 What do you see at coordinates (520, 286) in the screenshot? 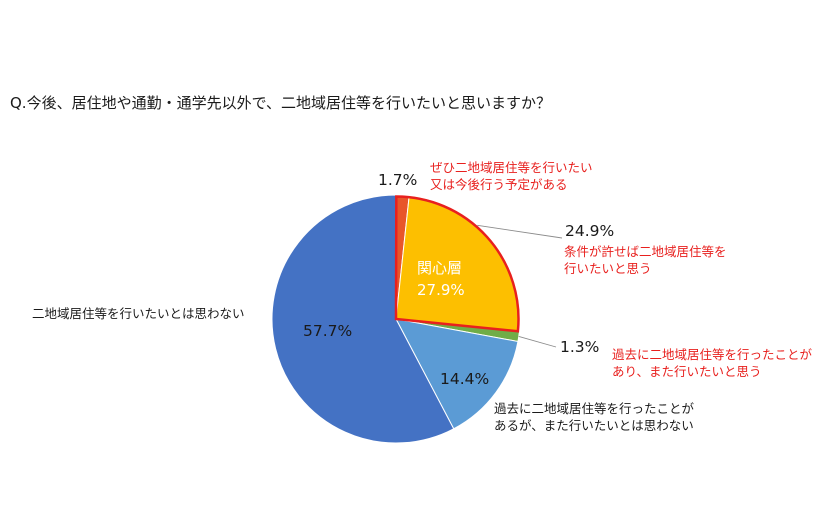
I see `leader-lines` at bounding box center [520, 286].